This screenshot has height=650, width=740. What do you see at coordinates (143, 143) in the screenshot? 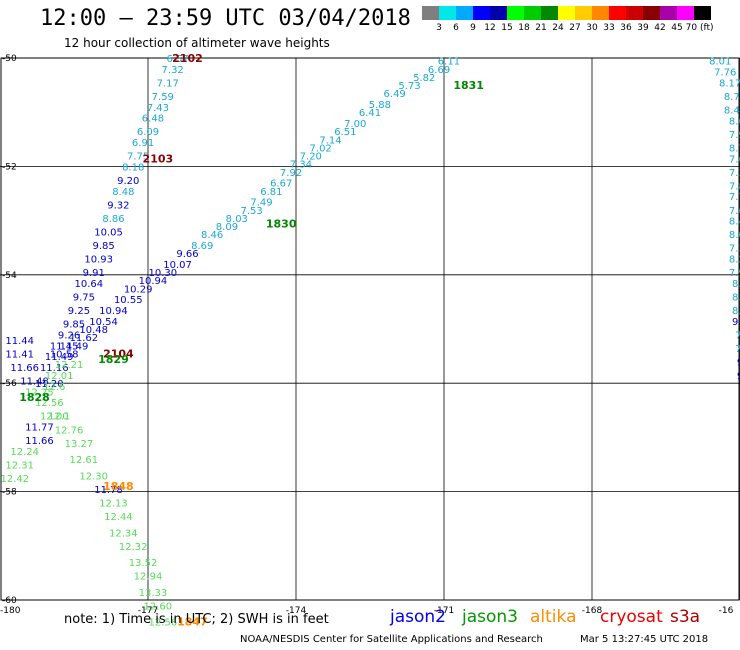
I see `wave-height-label: 6.91` at bounding box center [143, 143].